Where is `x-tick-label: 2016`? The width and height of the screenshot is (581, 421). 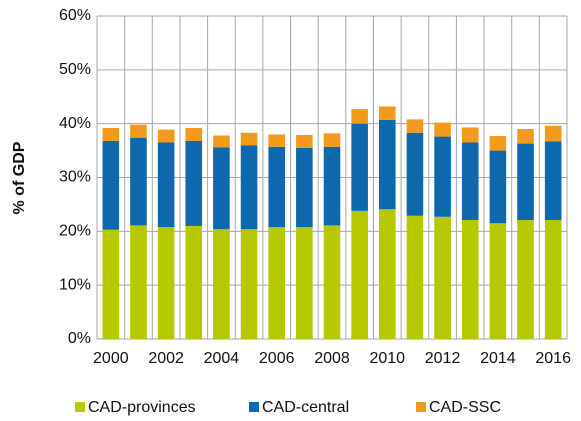 x-tick-label: 2016 is located at coordinates (553, 358).